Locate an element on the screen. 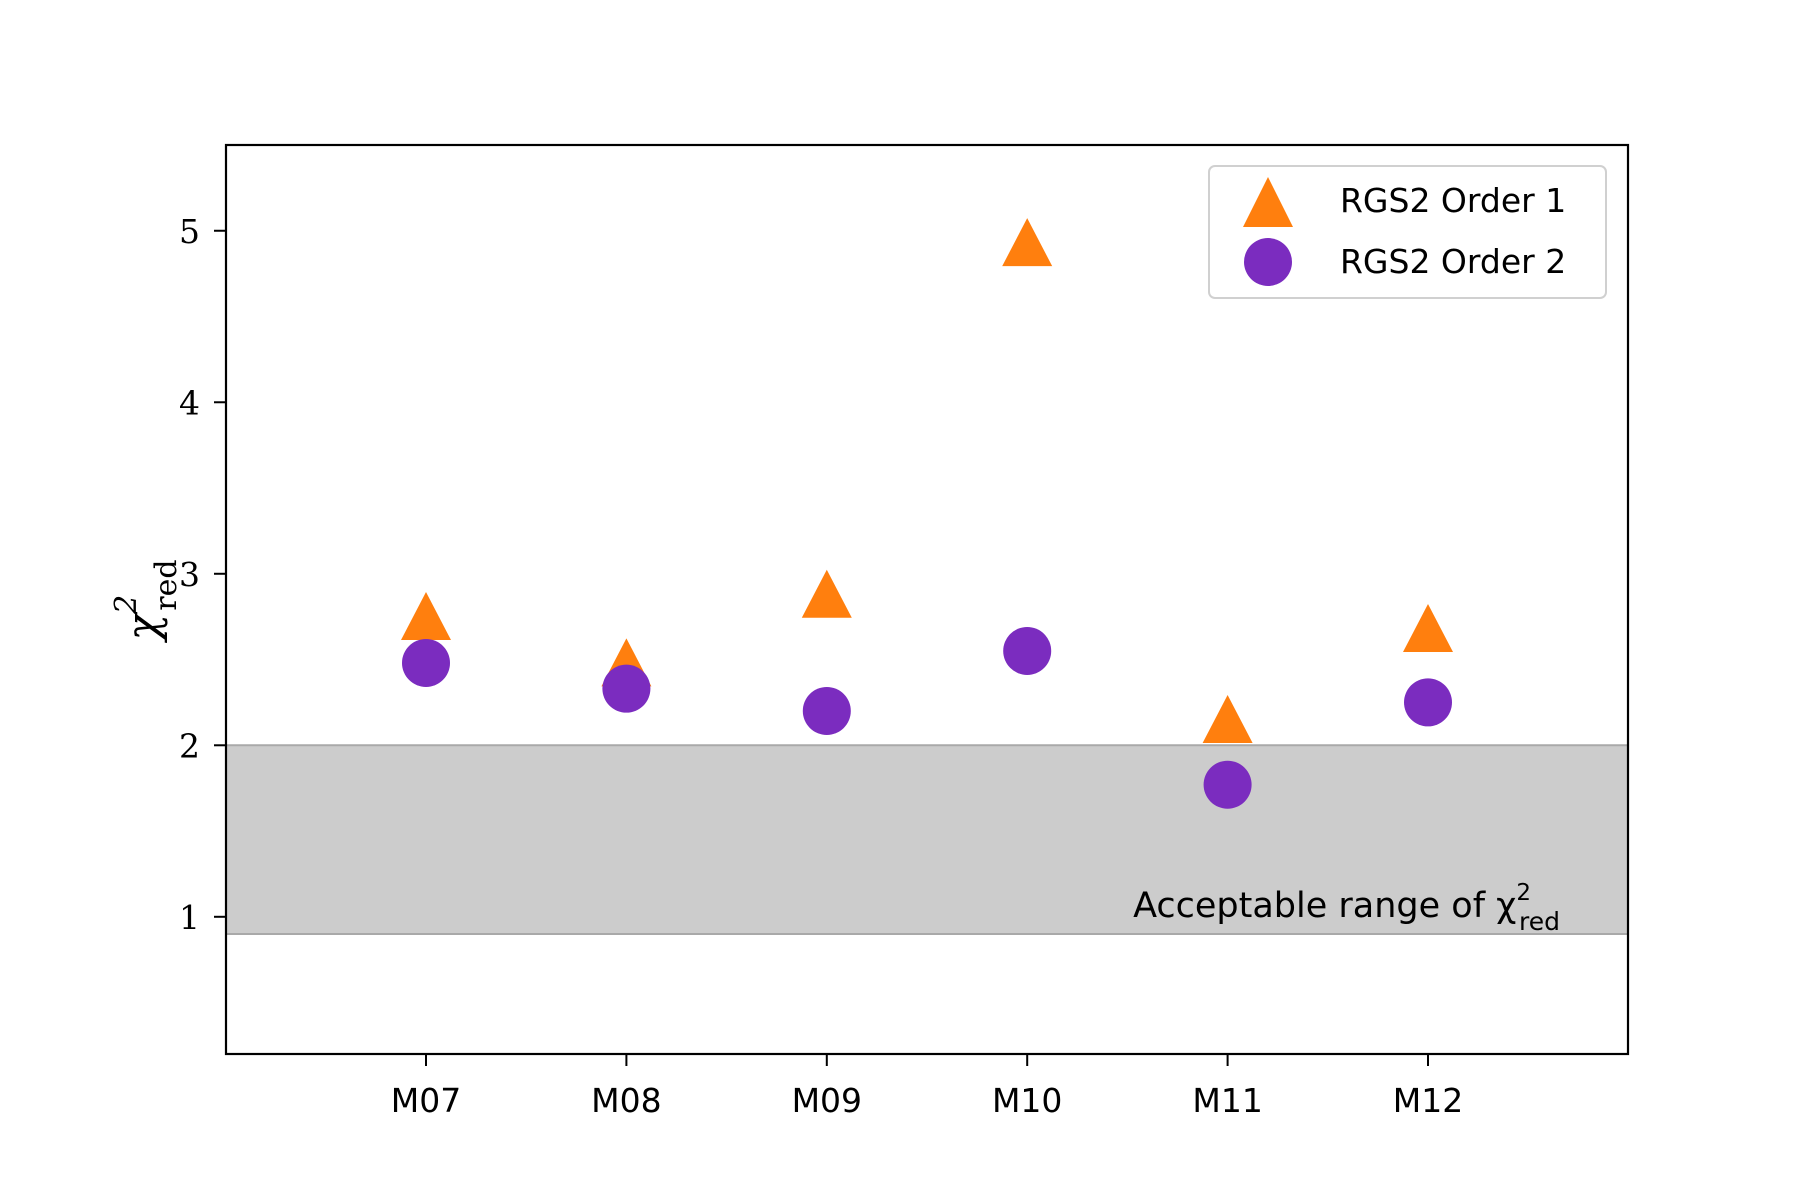 The height and width of the screenshot is (1200, 1800). acceptable-band-label-sub: red is located at coordinates (1539, 921).